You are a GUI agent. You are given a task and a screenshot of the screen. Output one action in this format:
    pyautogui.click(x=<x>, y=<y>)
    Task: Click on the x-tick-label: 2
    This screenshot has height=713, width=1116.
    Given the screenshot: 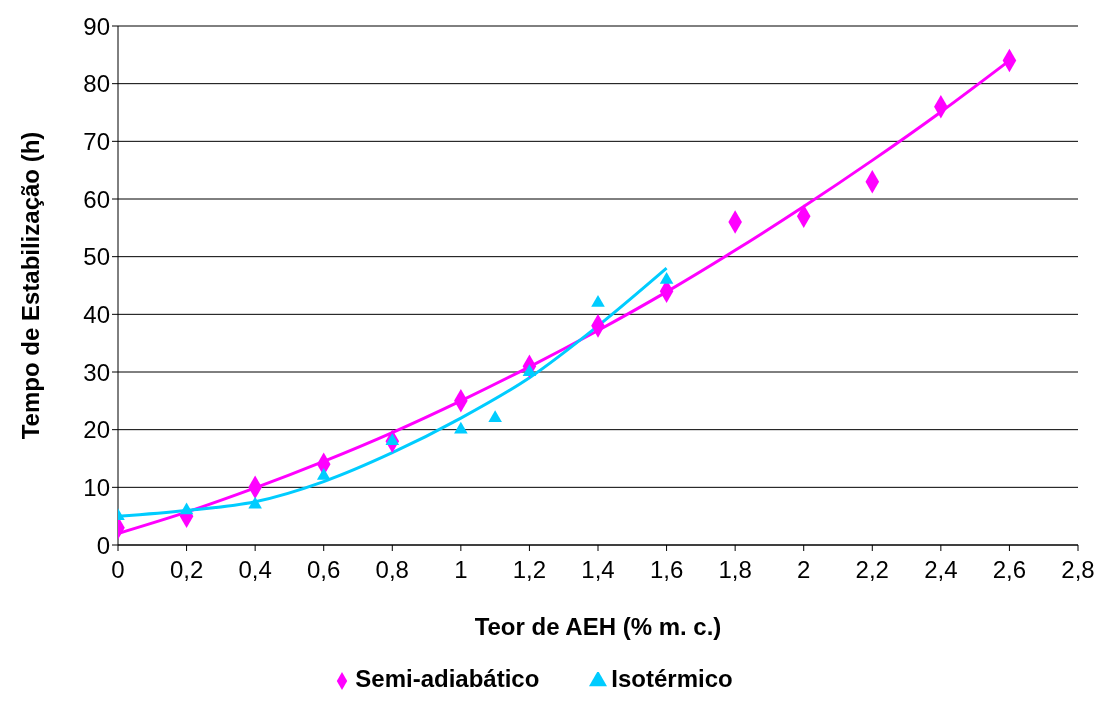 What is the action you would take?
    pyautogui.click(x=804, y=570)
    